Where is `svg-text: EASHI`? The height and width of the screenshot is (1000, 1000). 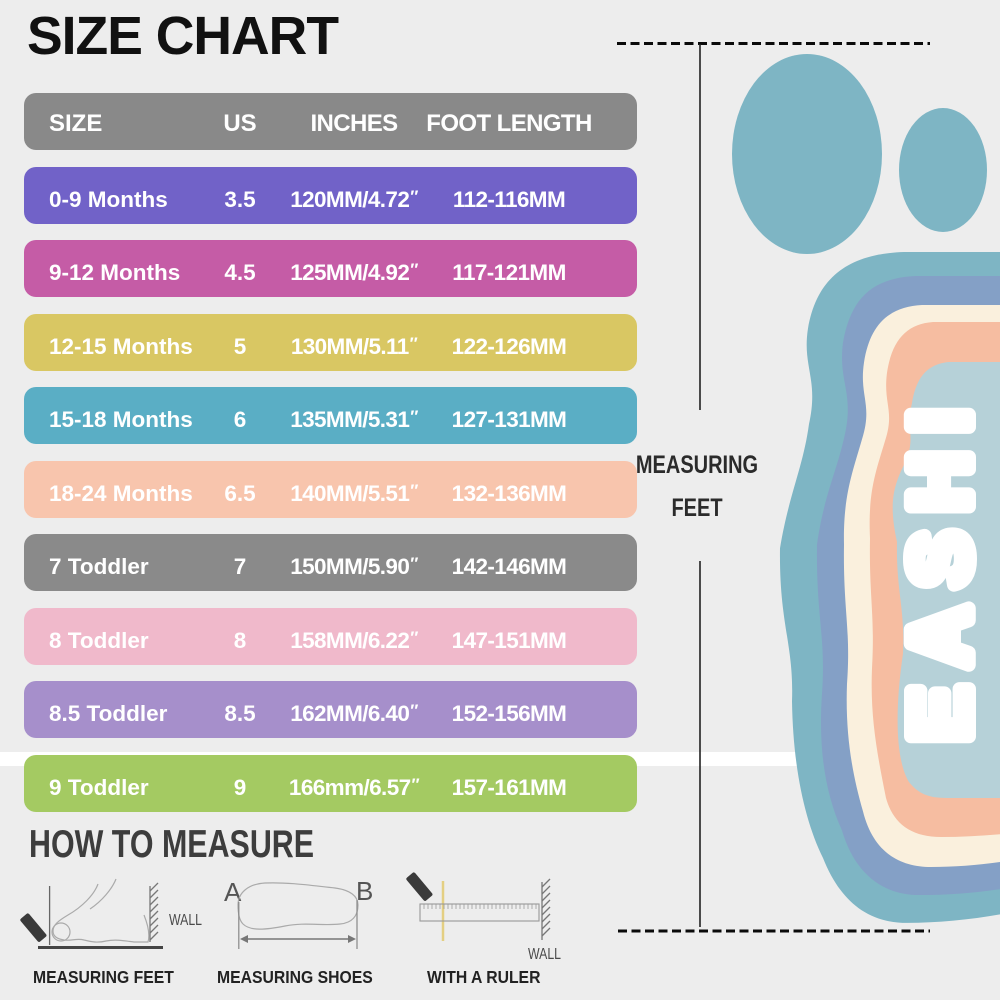
svg-text: EASHI is located at coordinates (940, 566).